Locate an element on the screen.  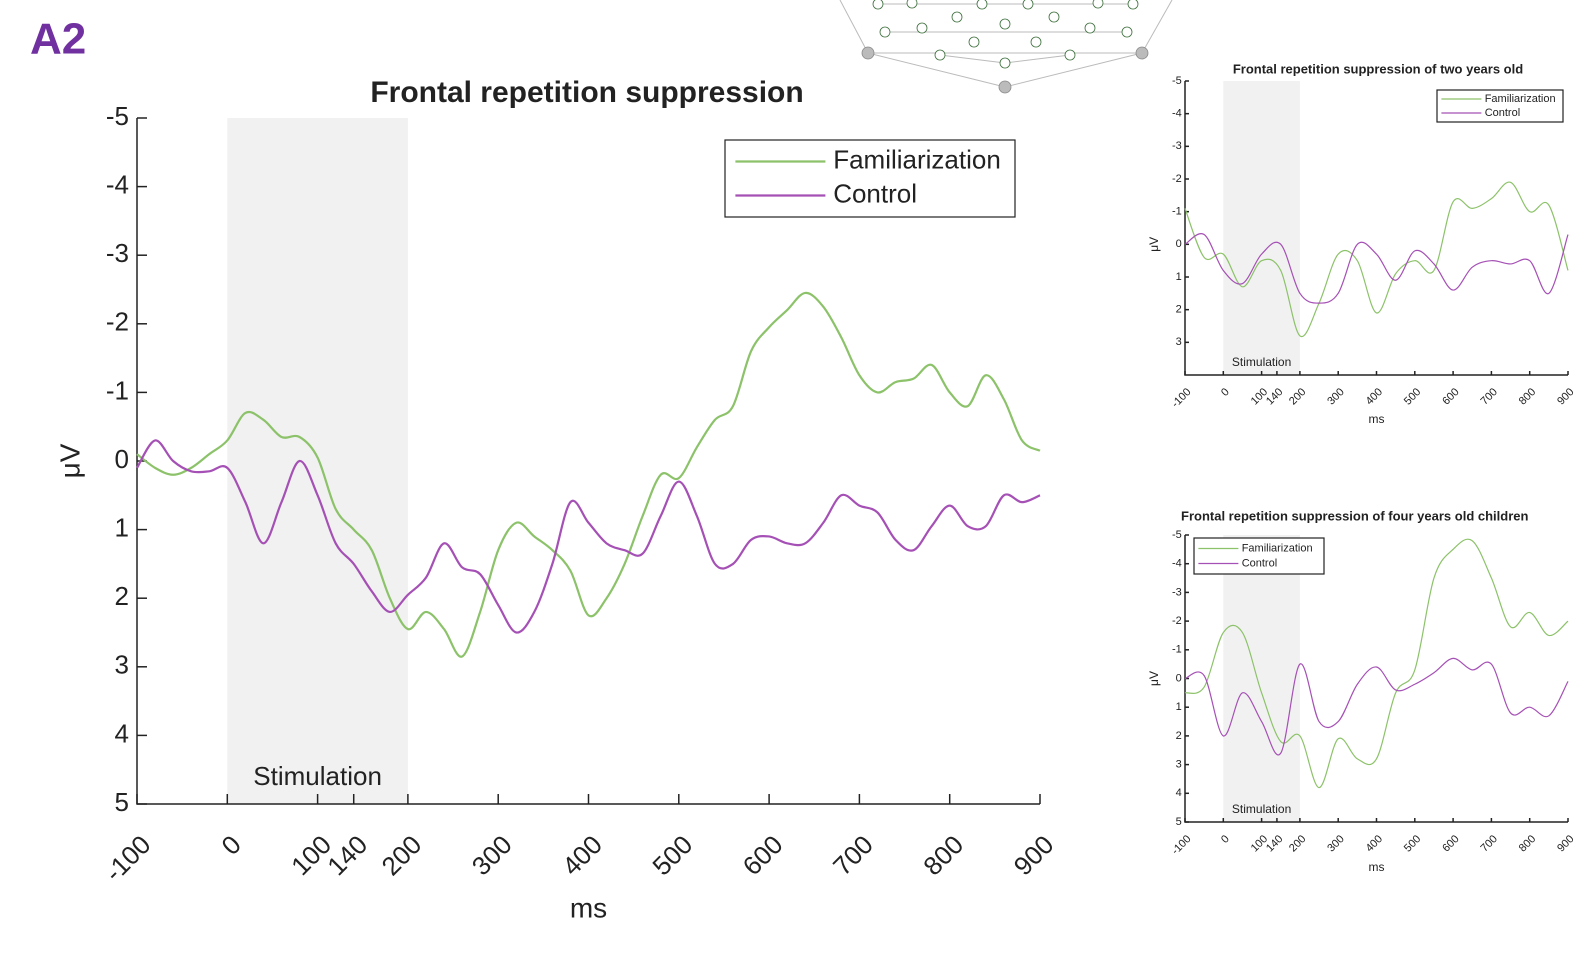
panel-label: A2 is located at coordinates (58, 39).